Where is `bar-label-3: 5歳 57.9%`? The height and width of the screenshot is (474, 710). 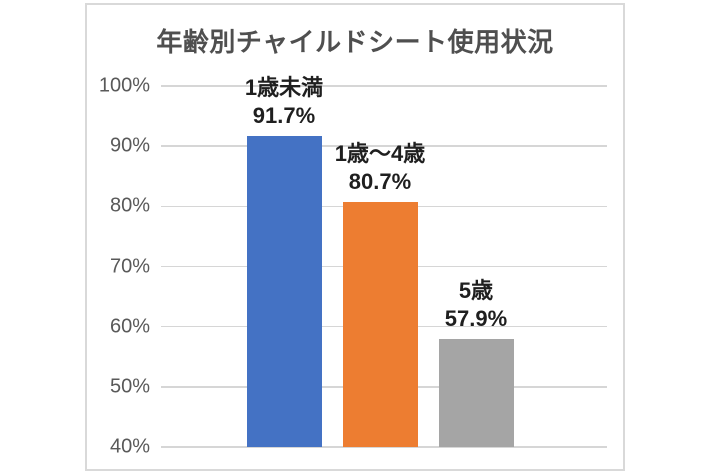
bar-label-3: 5歳 57.9% is located at coordinates (476, 305).